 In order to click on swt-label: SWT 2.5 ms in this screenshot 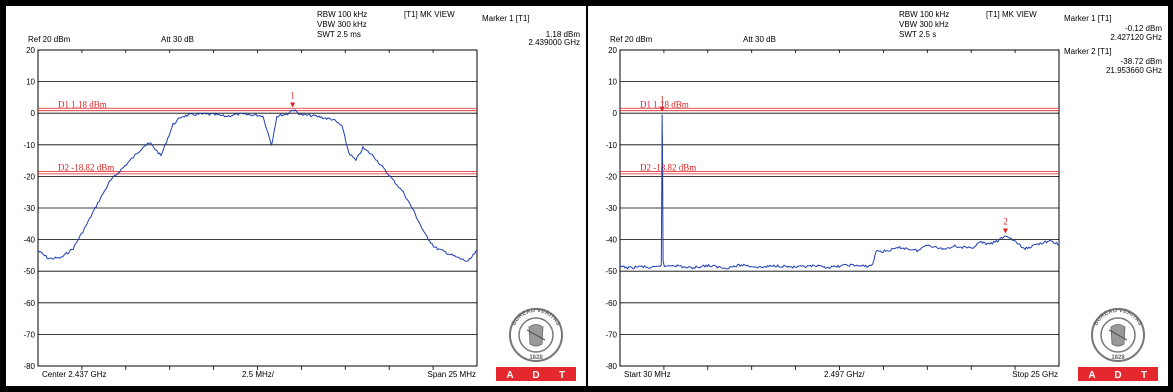, I will do `click(339, 34)`.